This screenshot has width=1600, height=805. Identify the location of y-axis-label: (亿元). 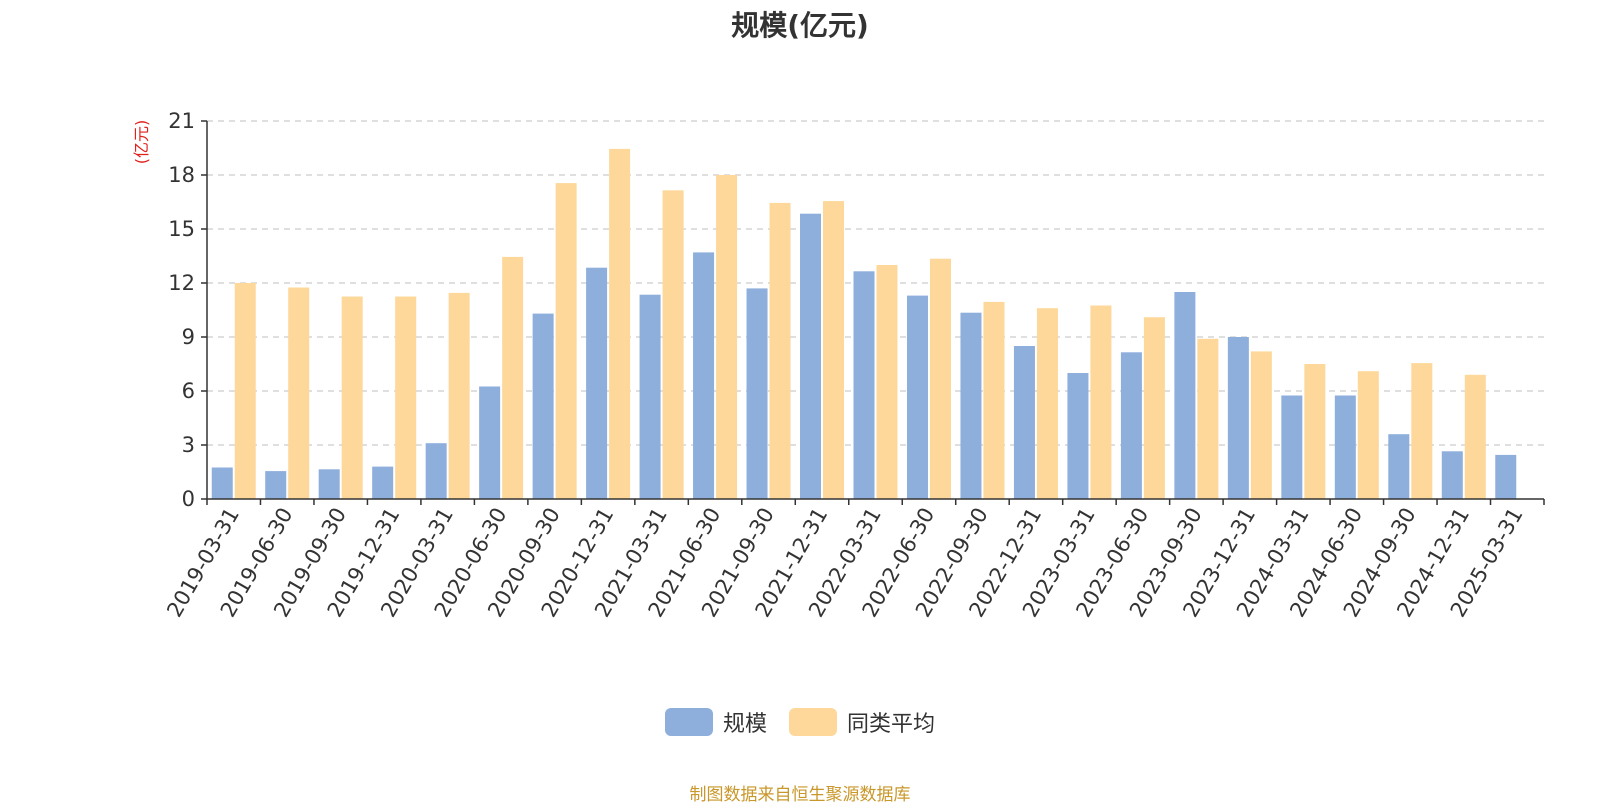
(141, 142).